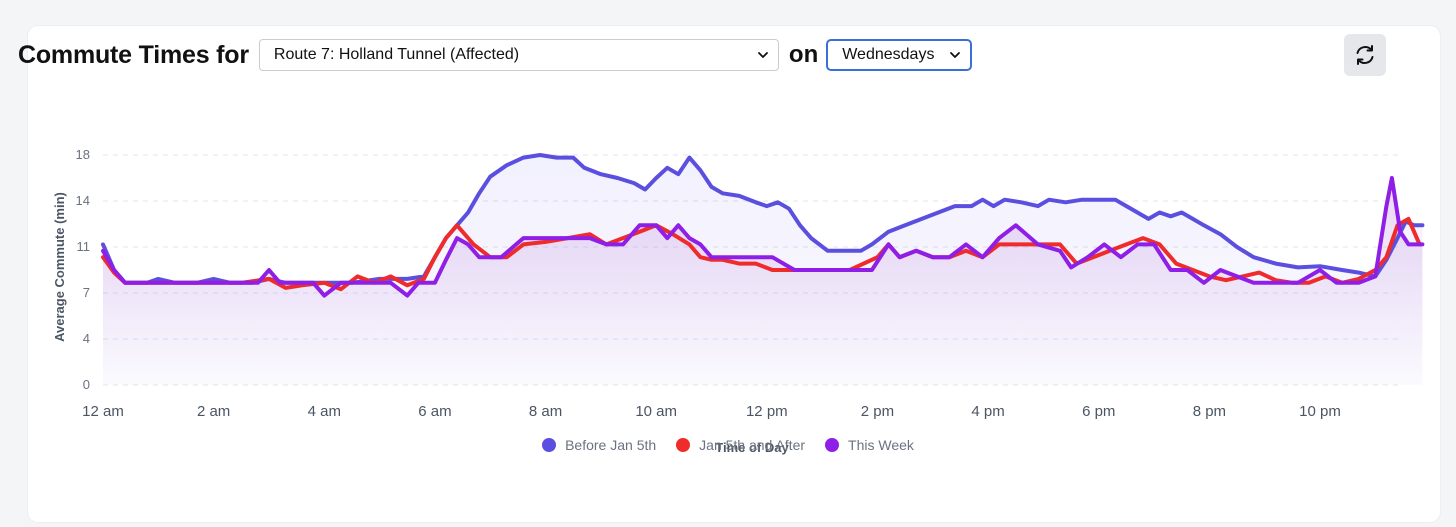  I want to click on x-tick-label: 10 am, so click(656, 411).